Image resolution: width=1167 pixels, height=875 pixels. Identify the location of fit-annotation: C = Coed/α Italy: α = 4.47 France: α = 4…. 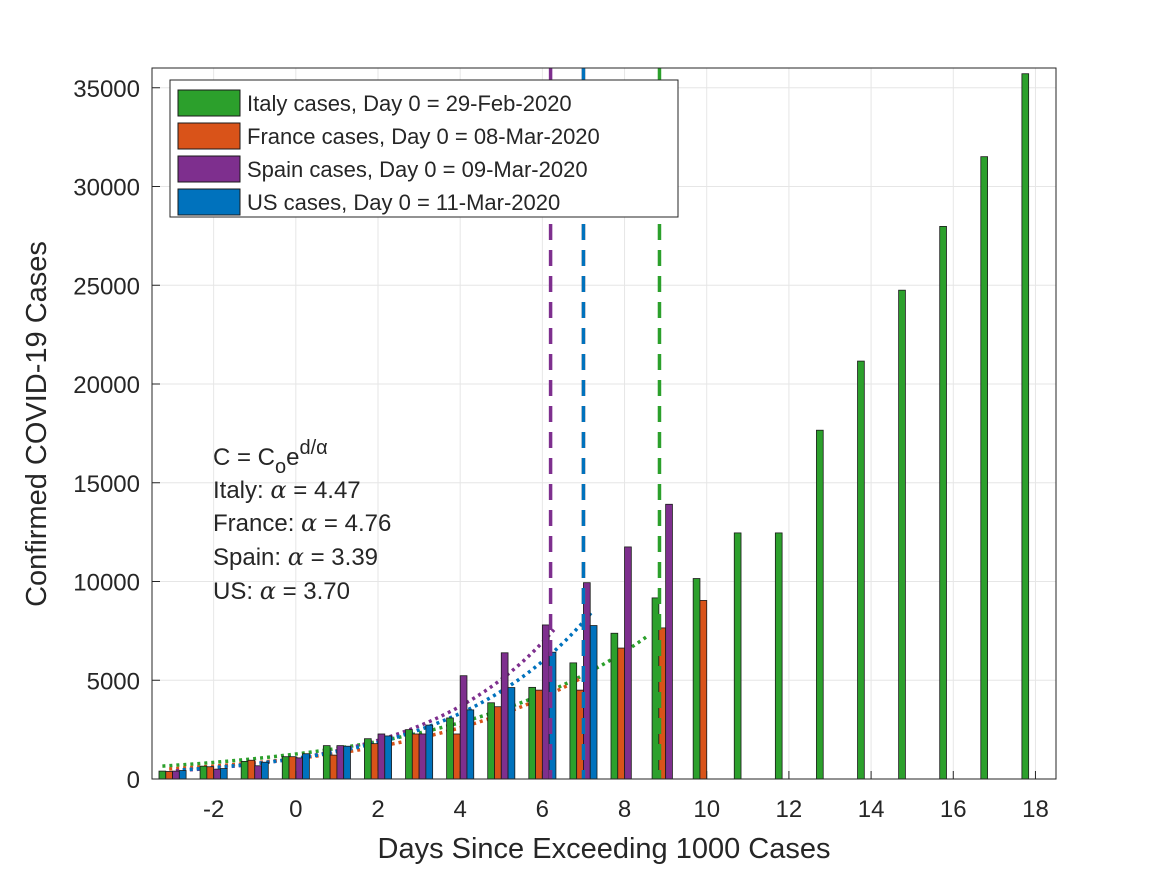
(302, 521).